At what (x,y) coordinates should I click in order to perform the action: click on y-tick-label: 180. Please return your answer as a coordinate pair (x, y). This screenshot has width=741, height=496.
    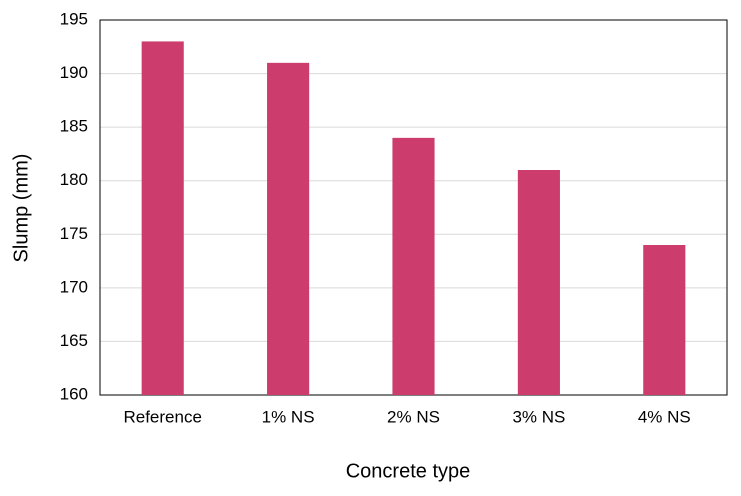
    Looking at the image, I should click on (74, 179).